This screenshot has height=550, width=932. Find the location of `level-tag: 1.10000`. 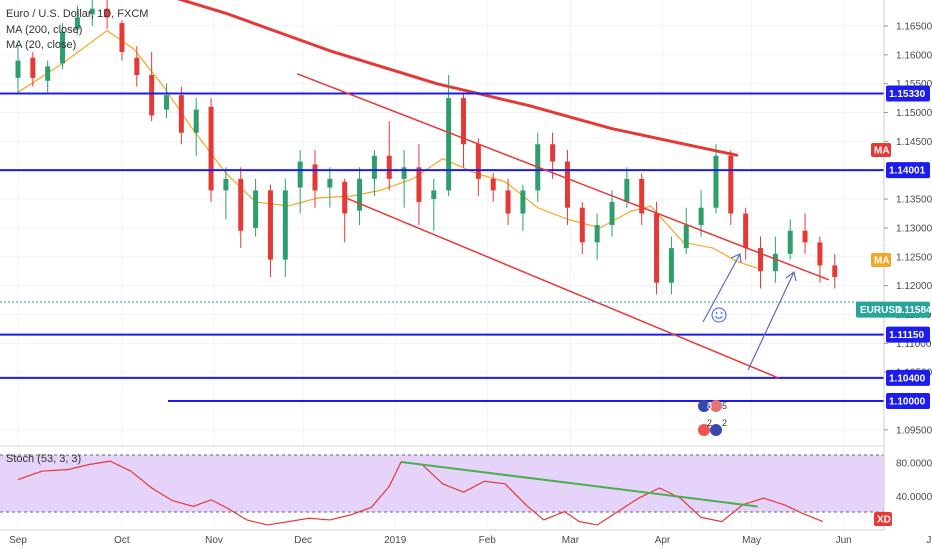

level-tag: 1.10000 is located at coordinates (908, 400).